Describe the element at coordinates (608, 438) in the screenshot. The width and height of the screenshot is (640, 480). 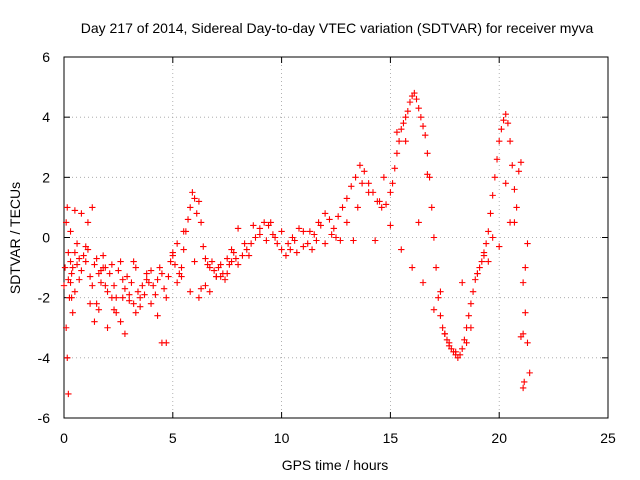
I see `x-tick-label: 25` at that location.